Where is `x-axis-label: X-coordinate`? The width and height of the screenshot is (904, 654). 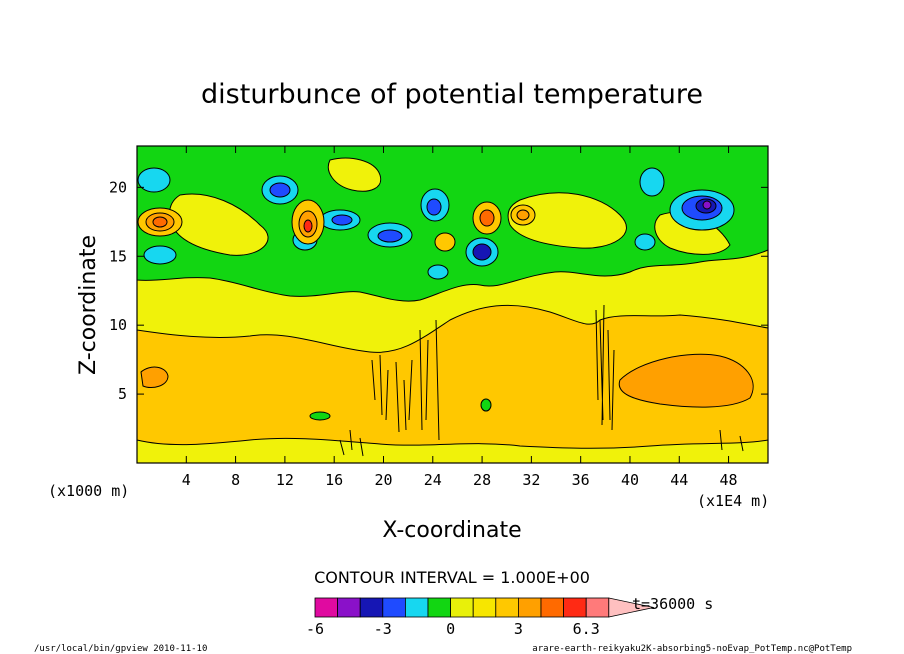 x-axis-label: X-coordinate is located at coordinates (451, 530).